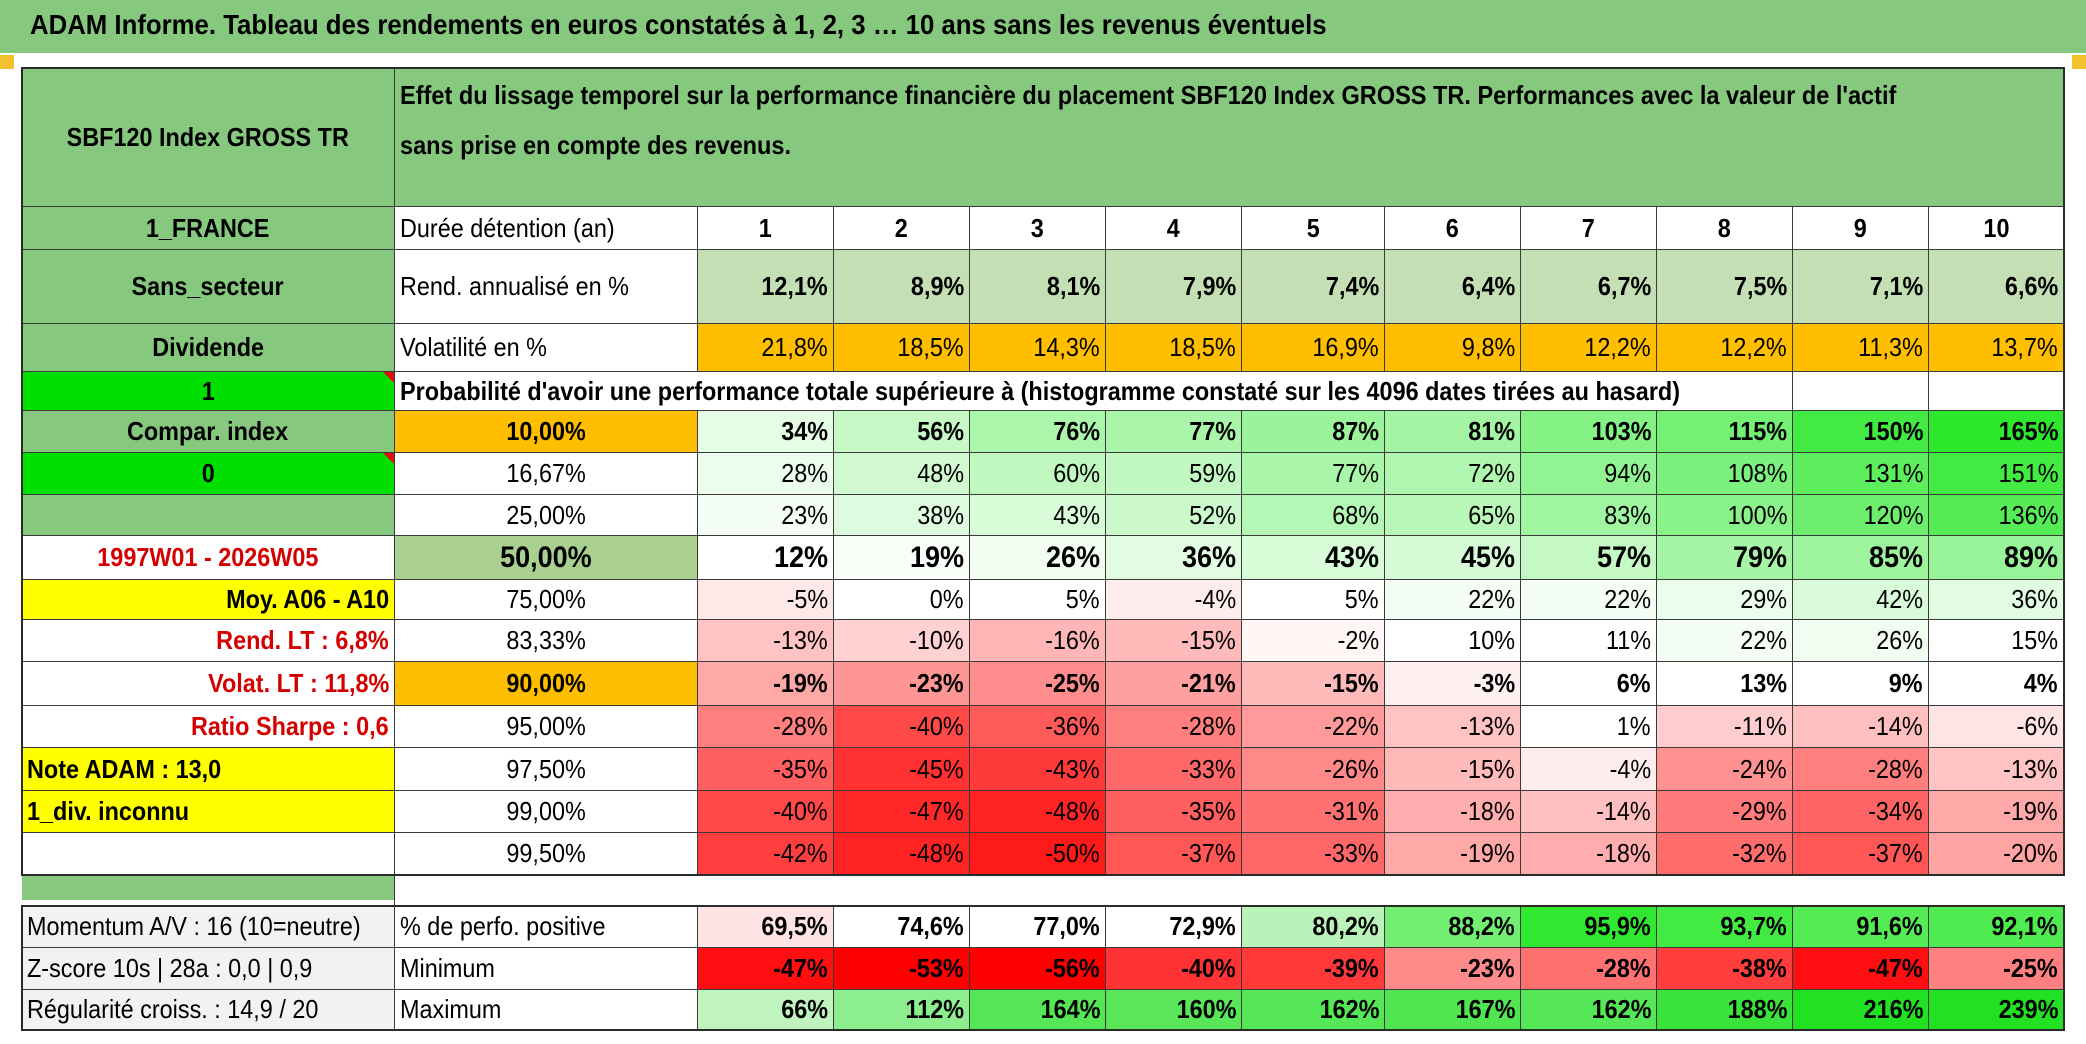 This screenshot has width=2086, height=1044. Describe the element at coordinates (1589, 727) in the screenshot. I see `probability-value: 1%` at that location.